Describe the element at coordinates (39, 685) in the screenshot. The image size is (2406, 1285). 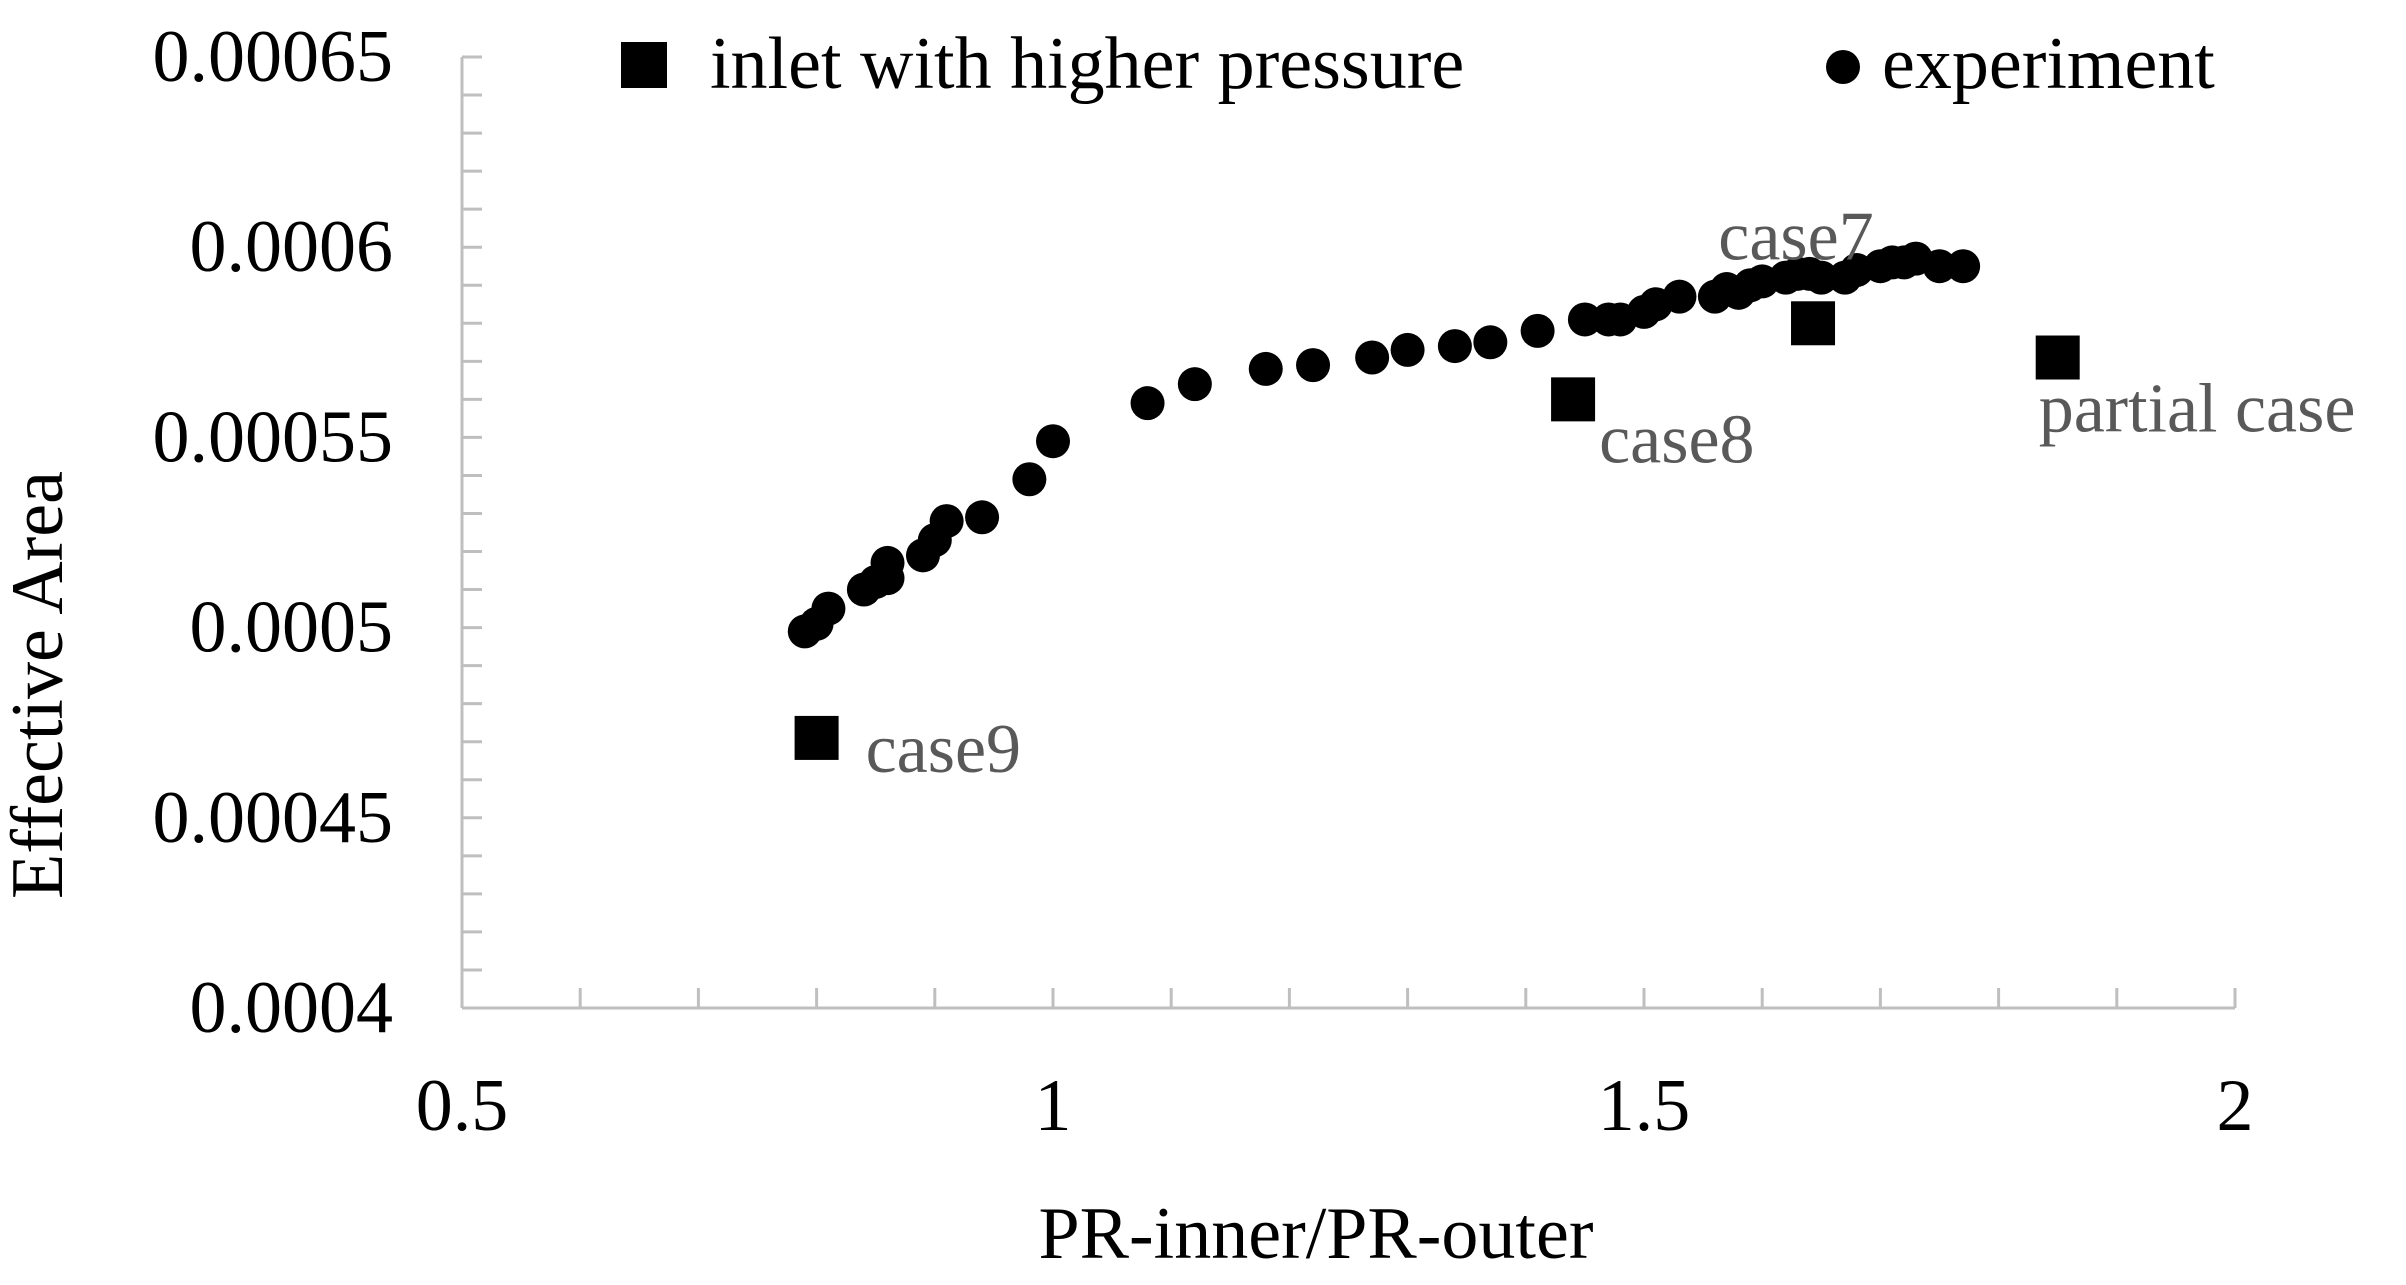
I see `y-axis-title: Effective Area` at that location.